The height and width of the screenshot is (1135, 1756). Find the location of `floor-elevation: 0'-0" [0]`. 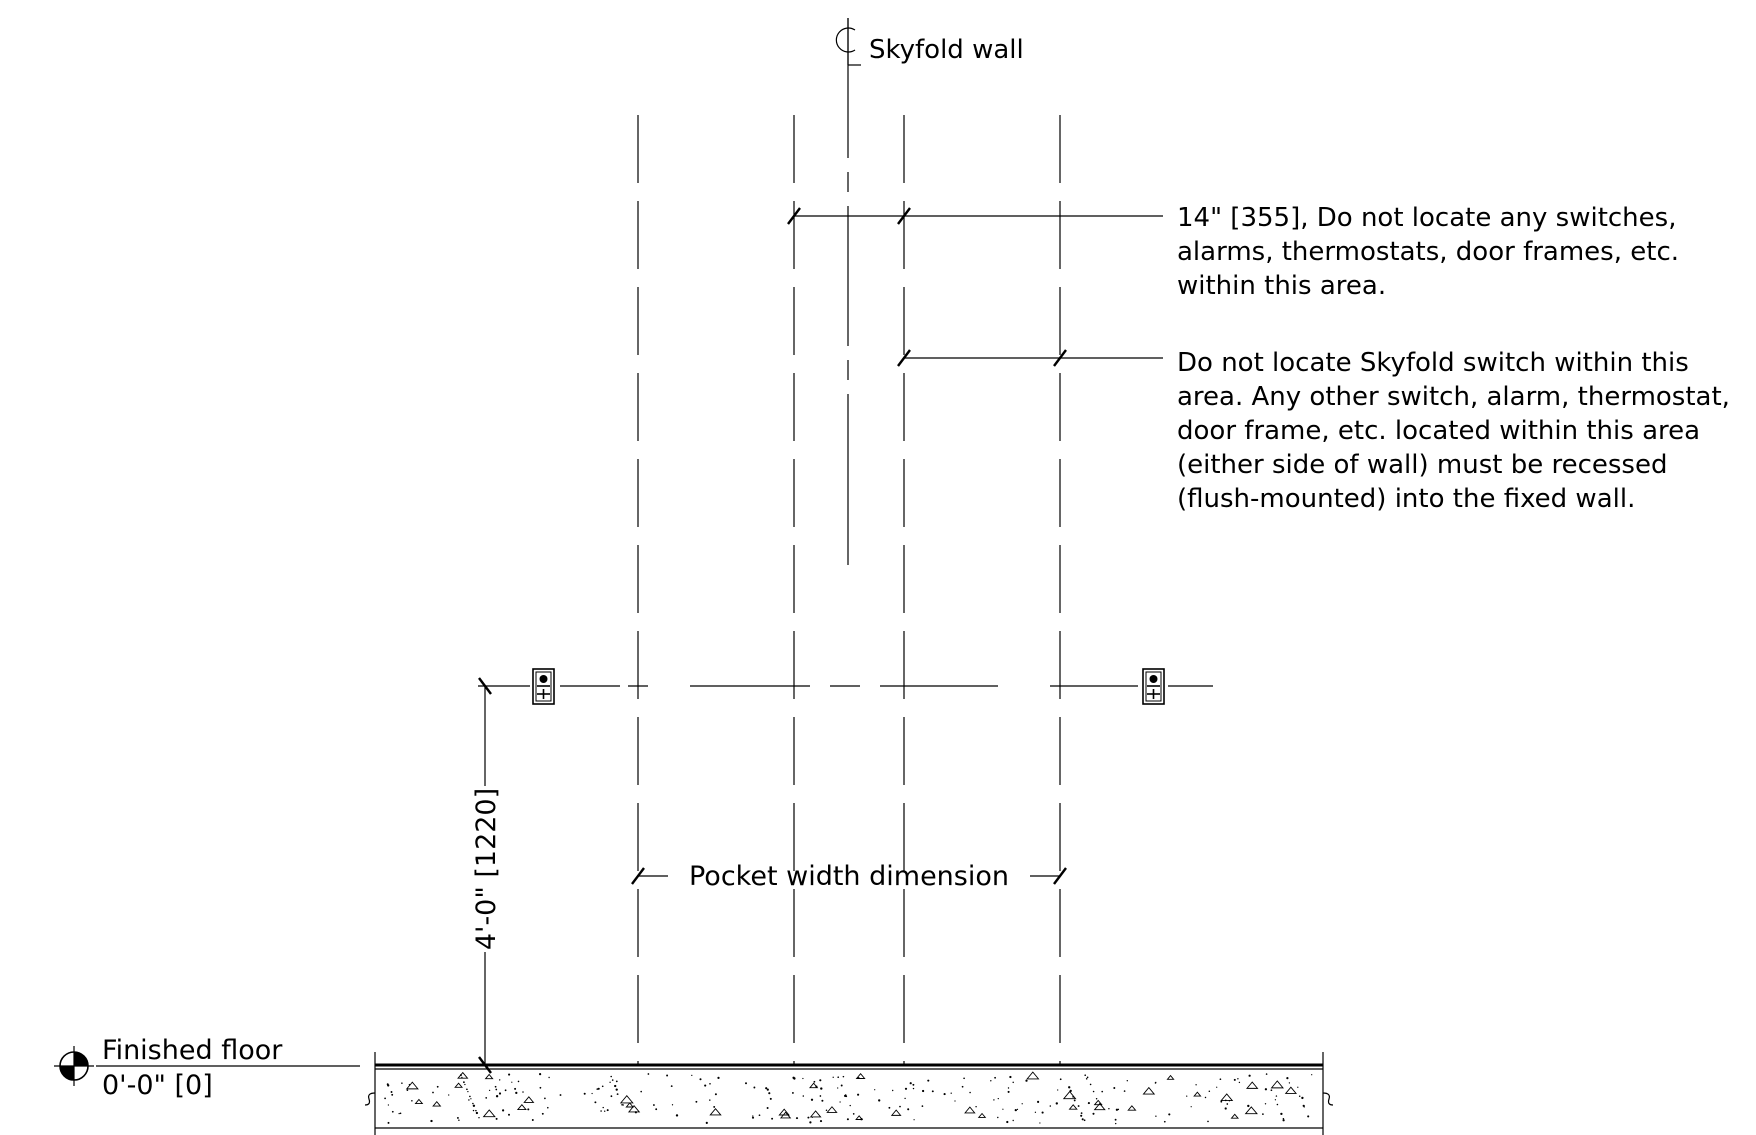

floor-elevation: 0'-0" [0] is located at coordinates (157, 1085).